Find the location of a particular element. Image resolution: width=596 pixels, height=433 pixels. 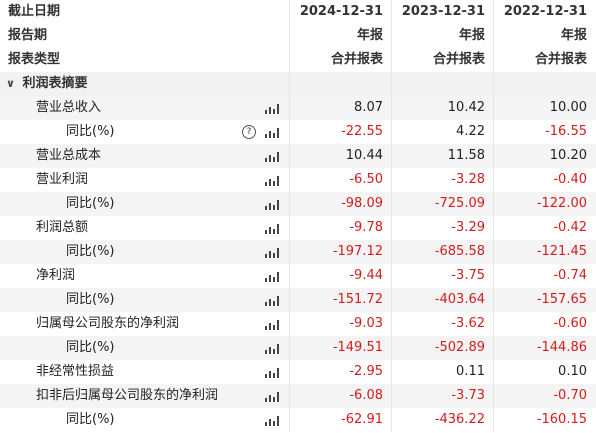

table-row: 利润总额 -9.78 -3.29 -0.42 is located at coordinates (298, 228).